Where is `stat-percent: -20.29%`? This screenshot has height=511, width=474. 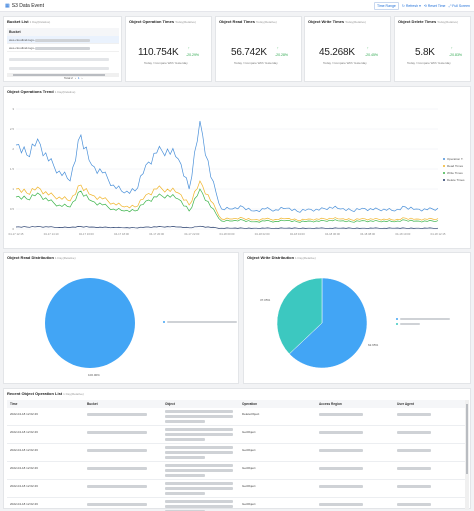 stat-percent: -20.29% is located at coordinates (193, 55).